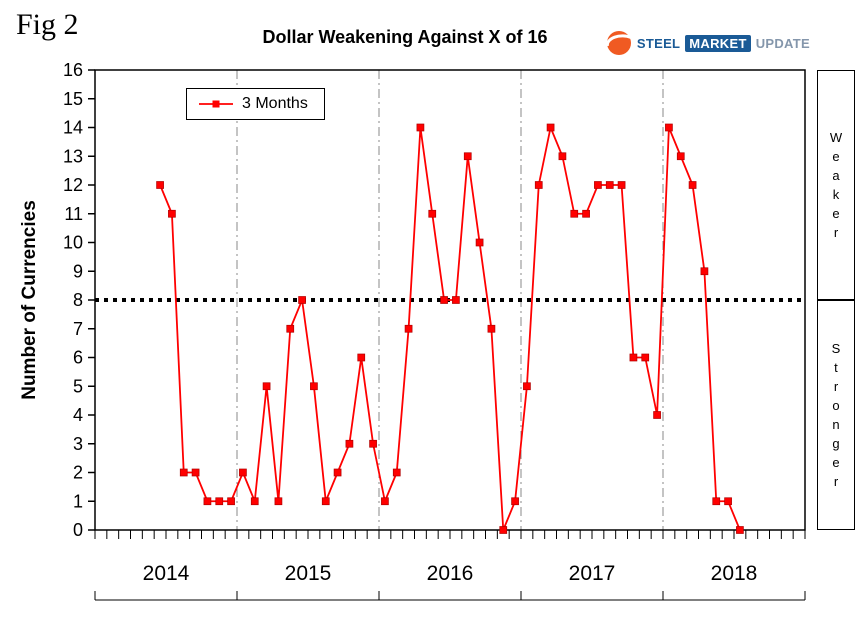  Describe the element at coordinates (308, 573) in the screenshot. I see `svg-text: 2015` at that location.